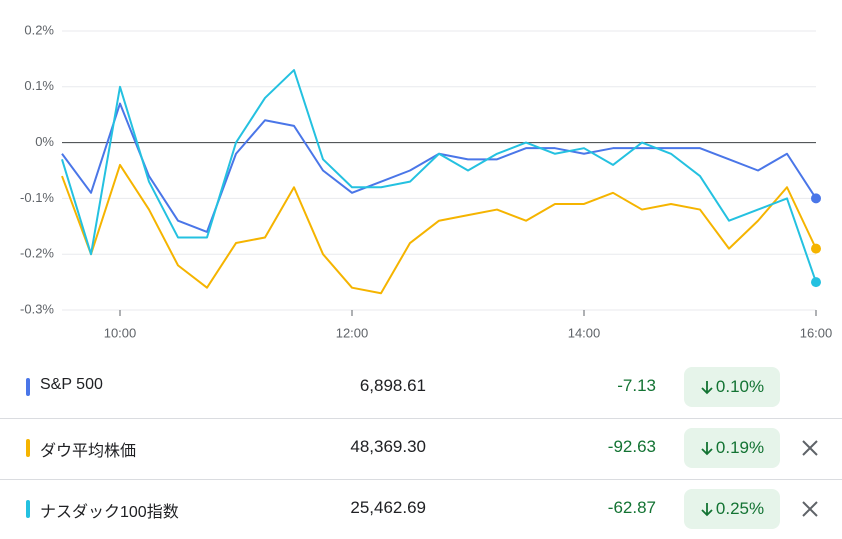 The image size is (842, 539). Describe the element at coordinates (44, 141) in the screenshot. I see `y-tick-label: 0%` at that location.